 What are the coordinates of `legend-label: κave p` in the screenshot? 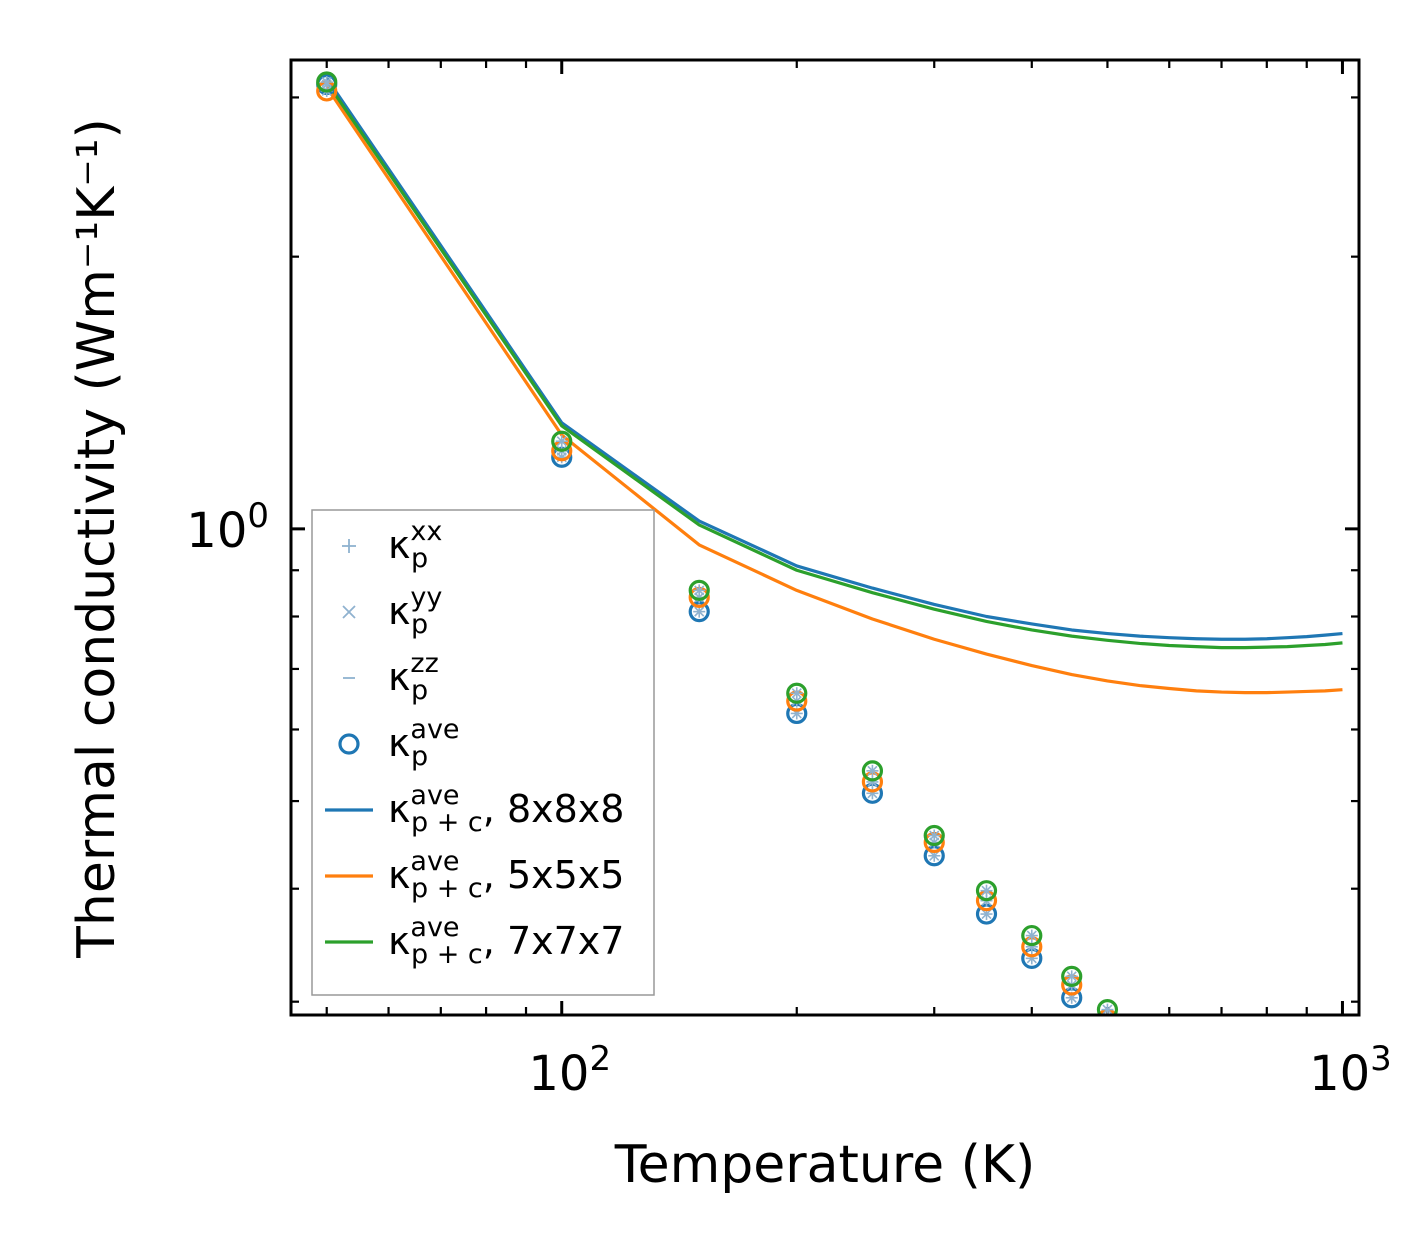 It's located at (424, 743).